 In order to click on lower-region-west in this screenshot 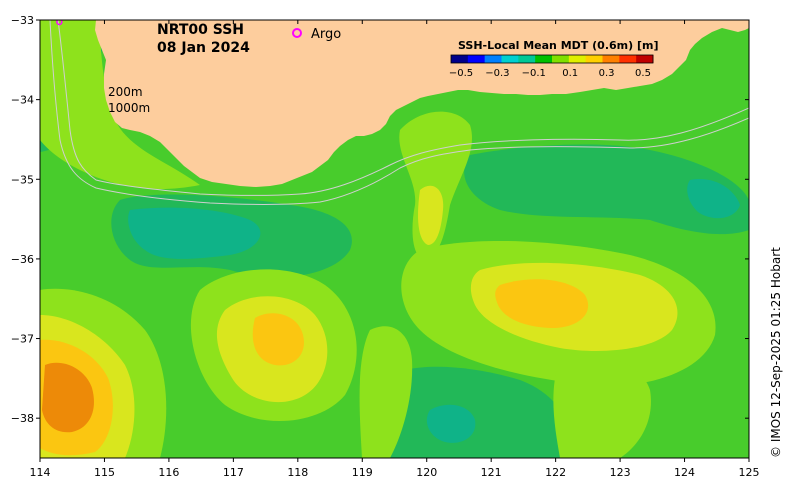, I will do `click(194, 233)`.